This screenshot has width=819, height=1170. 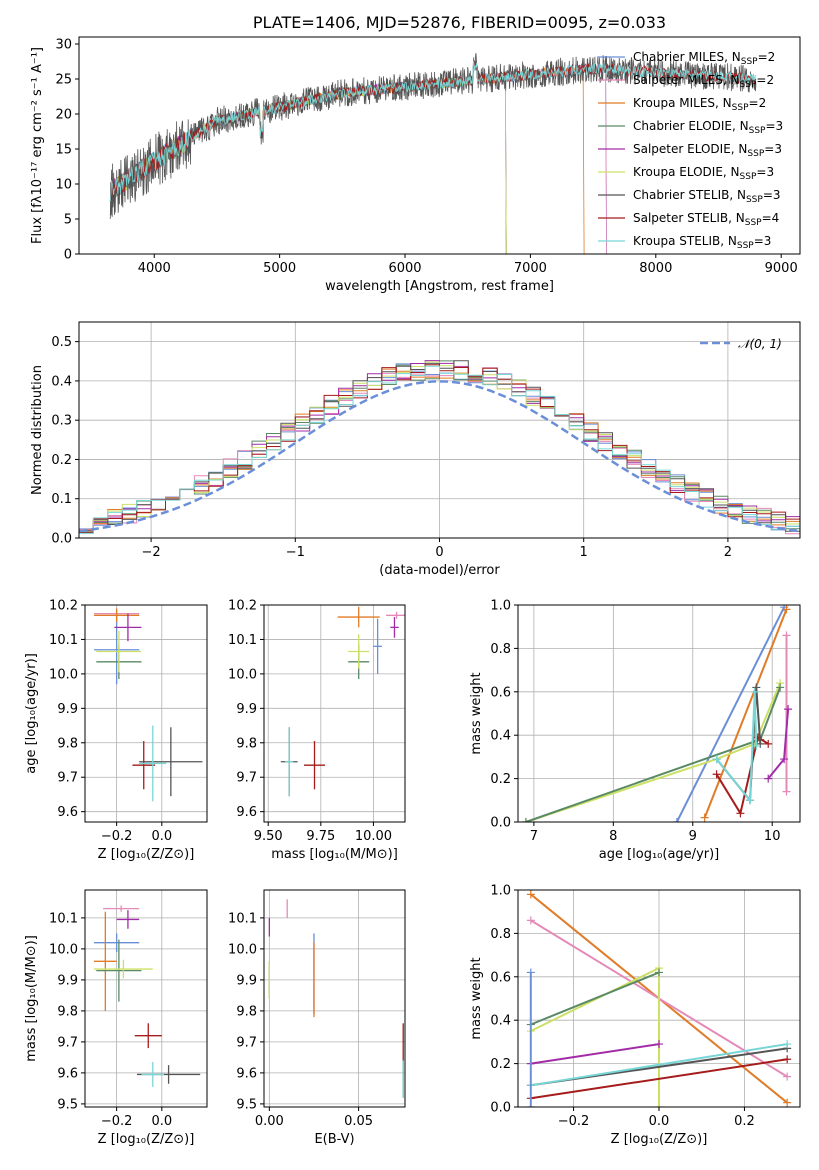 I want to click on mass-vs-Z-plot-area, so click(x=147, y=996).